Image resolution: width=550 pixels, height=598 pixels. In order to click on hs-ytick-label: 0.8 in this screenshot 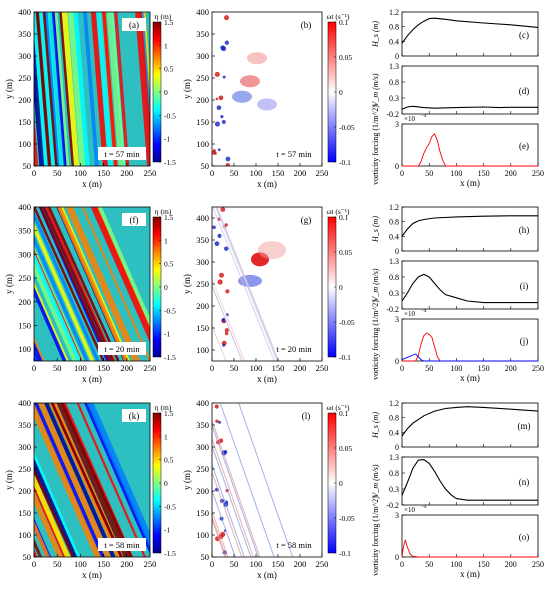, I will do `click(394, 27)`.